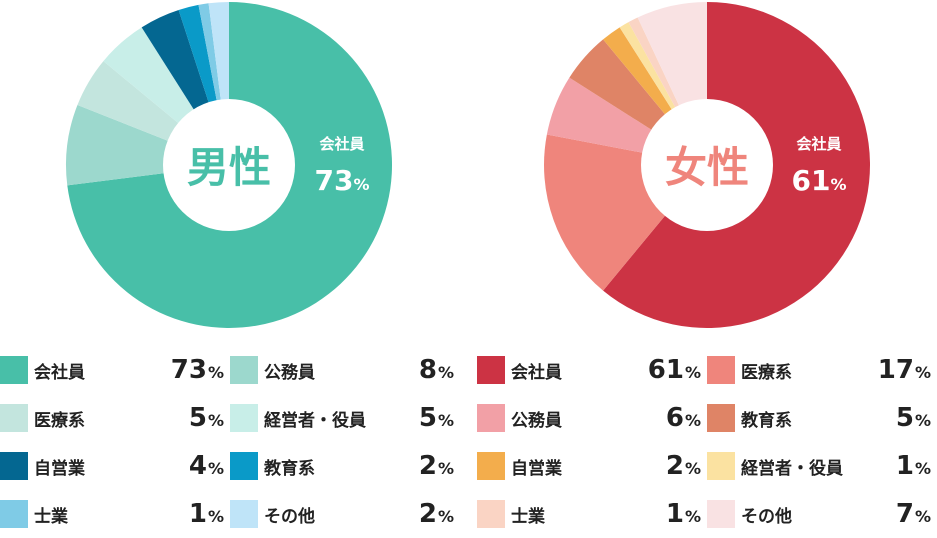  What do you see at coordinates (289, 516) in the screenshot?
I see `male-legend-label: その他` at bounding box center [289, 516].